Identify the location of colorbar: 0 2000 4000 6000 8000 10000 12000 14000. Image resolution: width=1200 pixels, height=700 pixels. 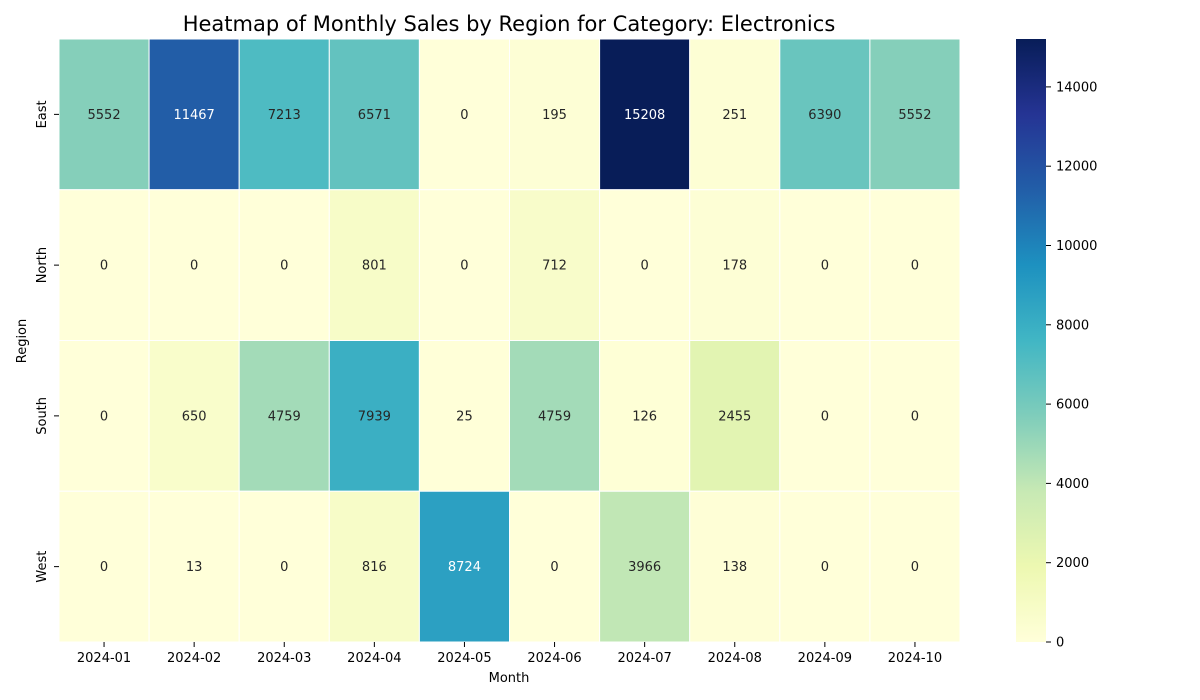
(1056, 345).